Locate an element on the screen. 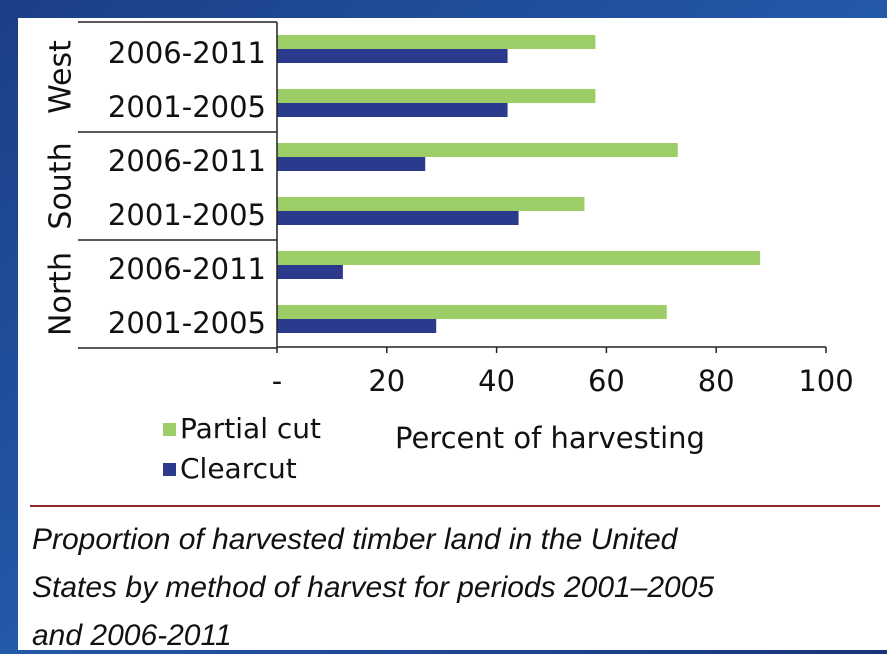  x-tick-label: - is located at coordinates (277, 381).